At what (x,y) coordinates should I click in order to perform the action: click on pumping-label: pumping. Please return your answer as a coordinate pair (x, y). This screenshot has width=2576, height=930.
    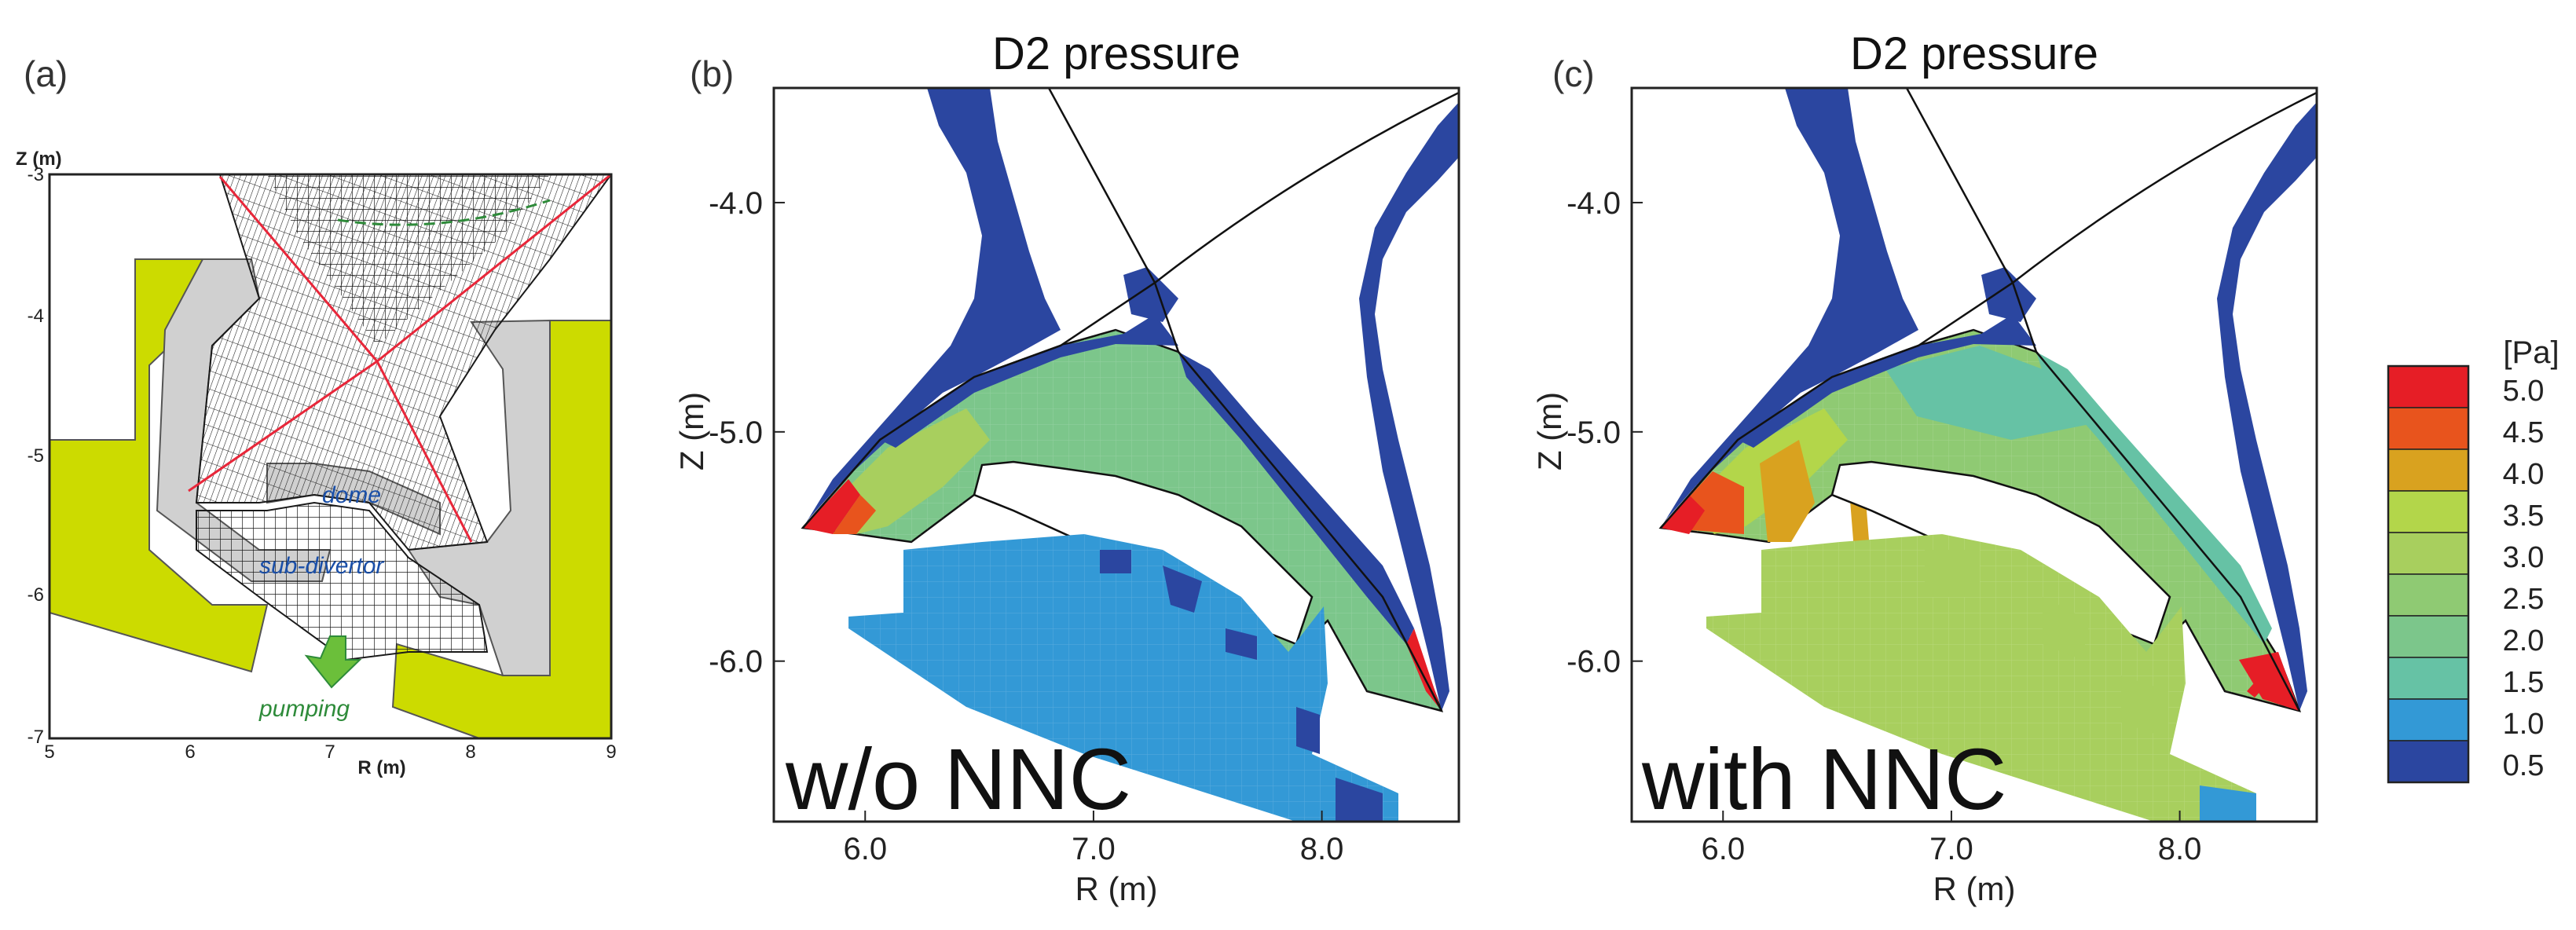
    Looking at the image, I should click on (304, 709).